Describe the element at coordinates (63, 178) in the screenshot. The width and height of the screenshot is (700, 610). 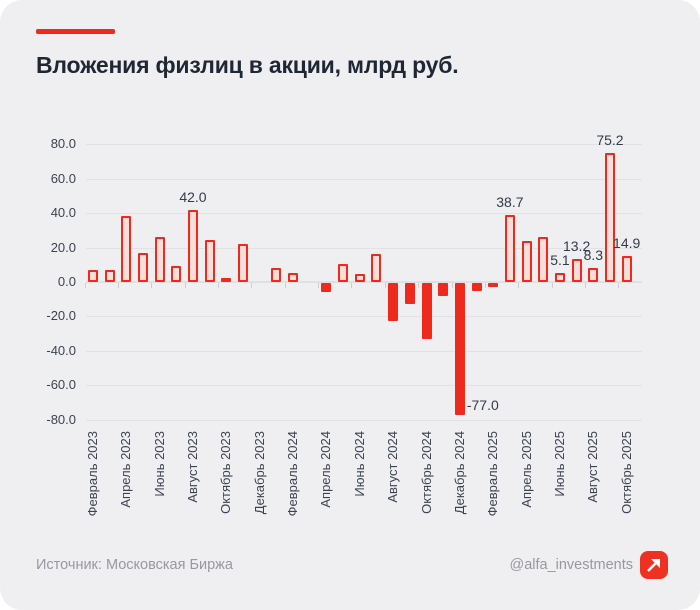
I see `y-axis-tick-label: 60.0` at that location.